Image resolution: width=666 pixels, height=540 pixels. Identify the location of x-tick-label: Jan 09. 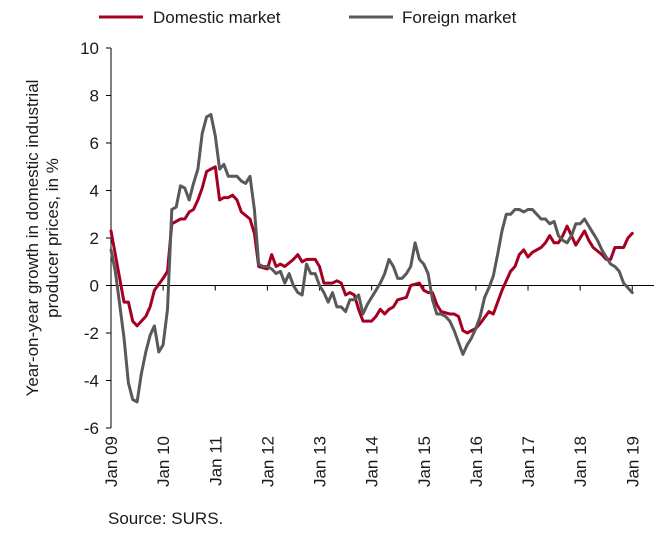
(111, 461).